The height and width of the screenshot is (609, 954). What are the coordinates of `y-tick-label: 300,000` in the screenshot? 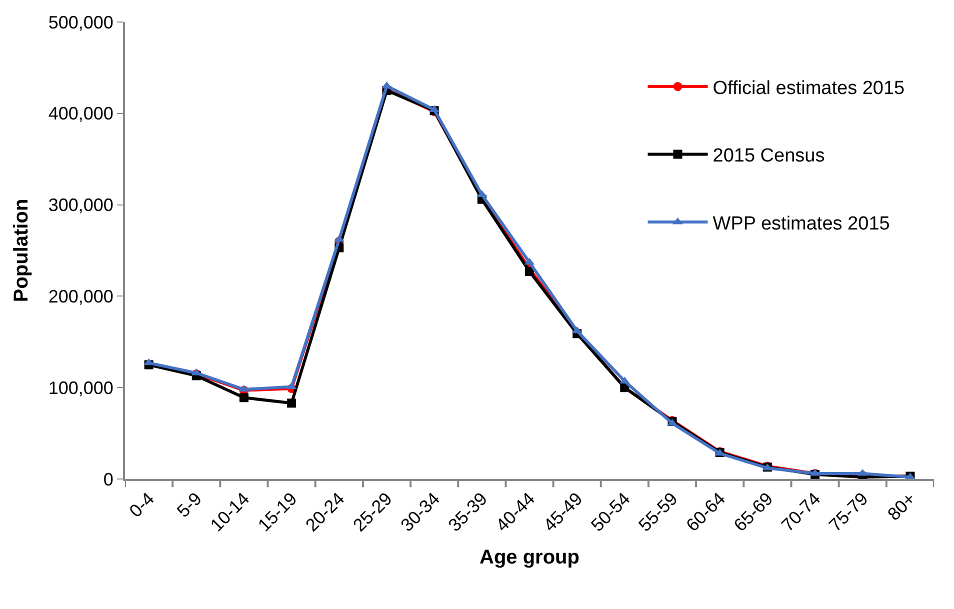 It's located at (81, 205).